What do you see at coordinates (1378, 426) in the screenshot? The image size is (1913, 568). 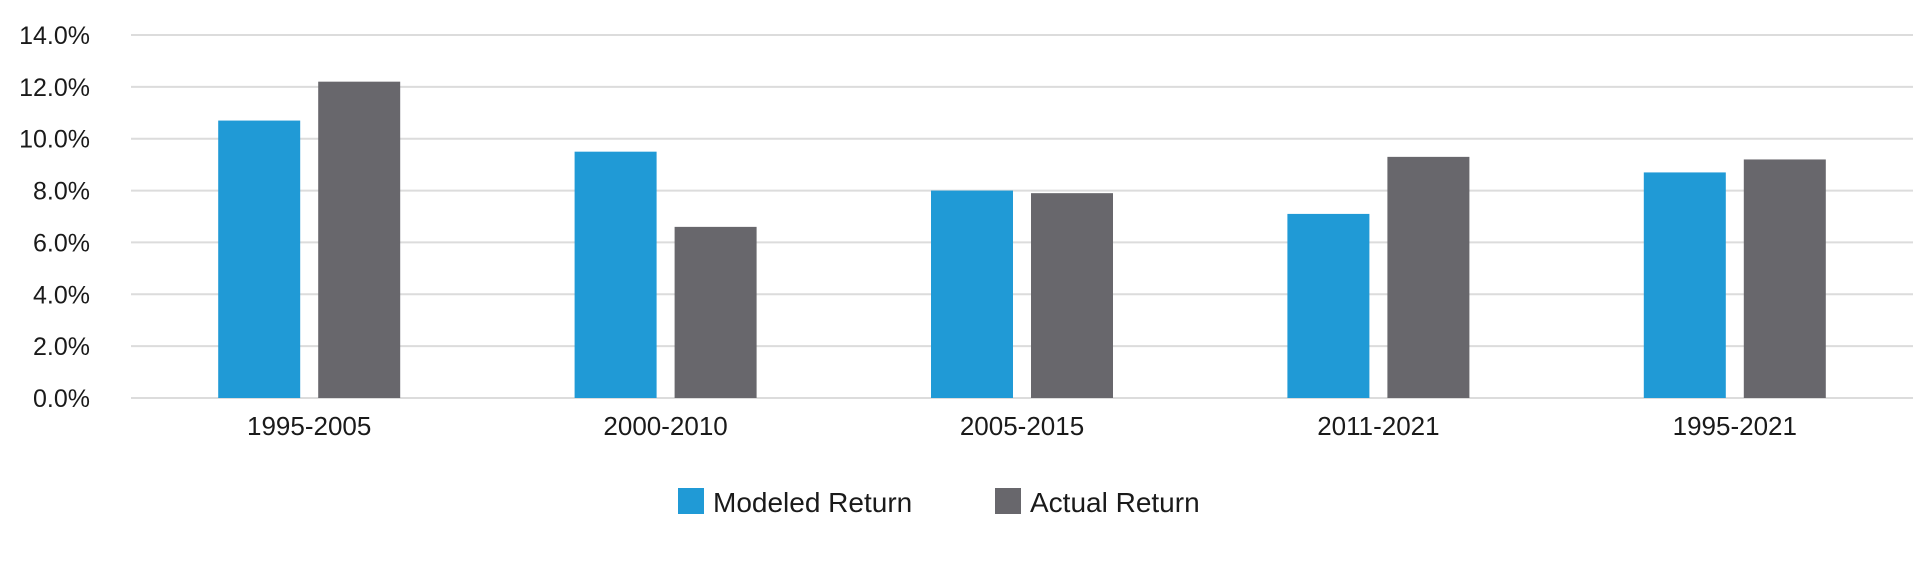 I see `x-tick-label: 2011-2021` at bounding box center [1378, 426].